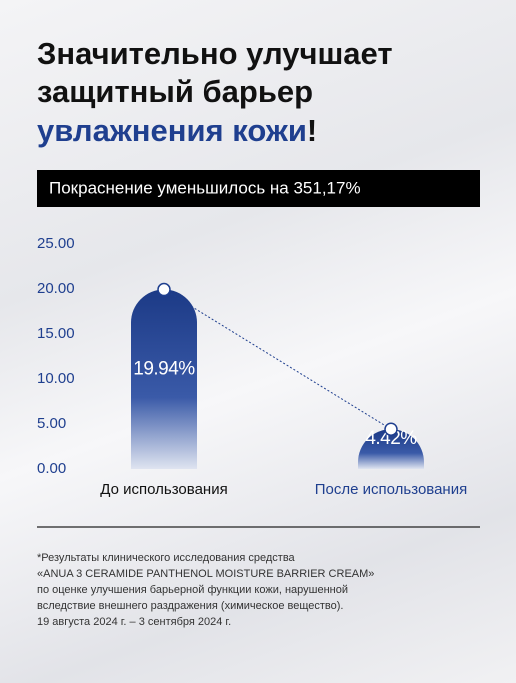 This screenshot has width=516, height=683. I want to click on y-tick-label: 10.00, so click(56, 378).